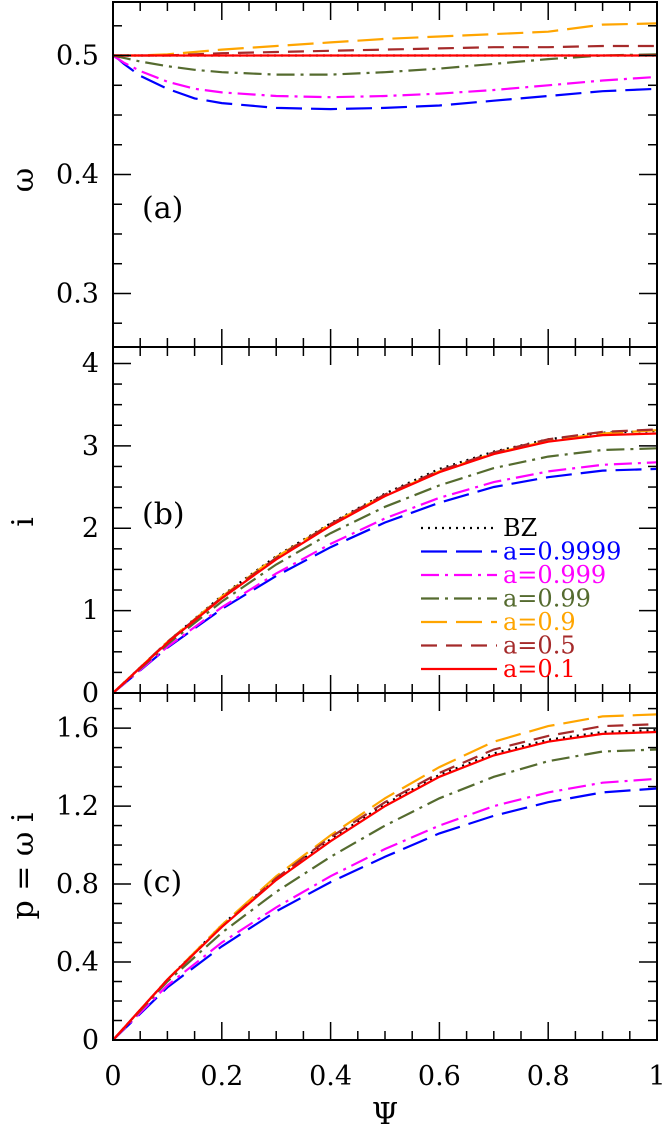 This screenshot has width=664, height=1130. What do you see at coordinates (23, 180) in the screenshot?
I see `y-axis-label: ω` at bounding box center [23, 180].